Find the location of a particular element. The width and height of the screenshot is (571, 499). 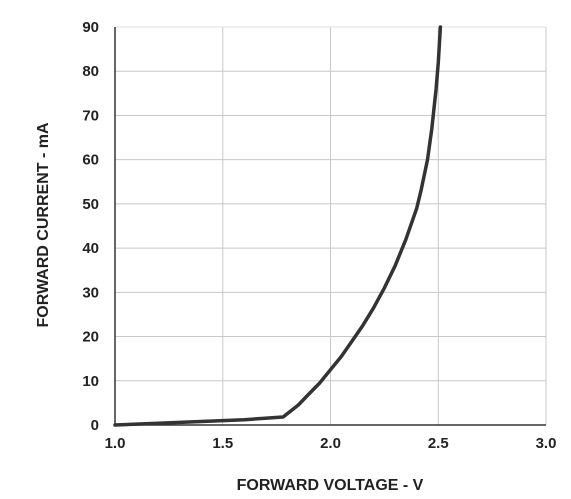

x-tick-label: 2.0 is located at coordinates (330, 443).